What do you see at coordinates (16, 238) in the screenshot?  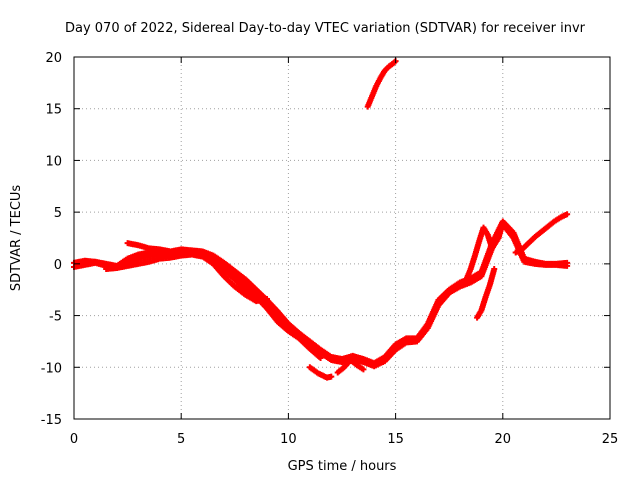 I see `y-axis-title: SDTVAR / TECUs` at bounding box center [16, 238].